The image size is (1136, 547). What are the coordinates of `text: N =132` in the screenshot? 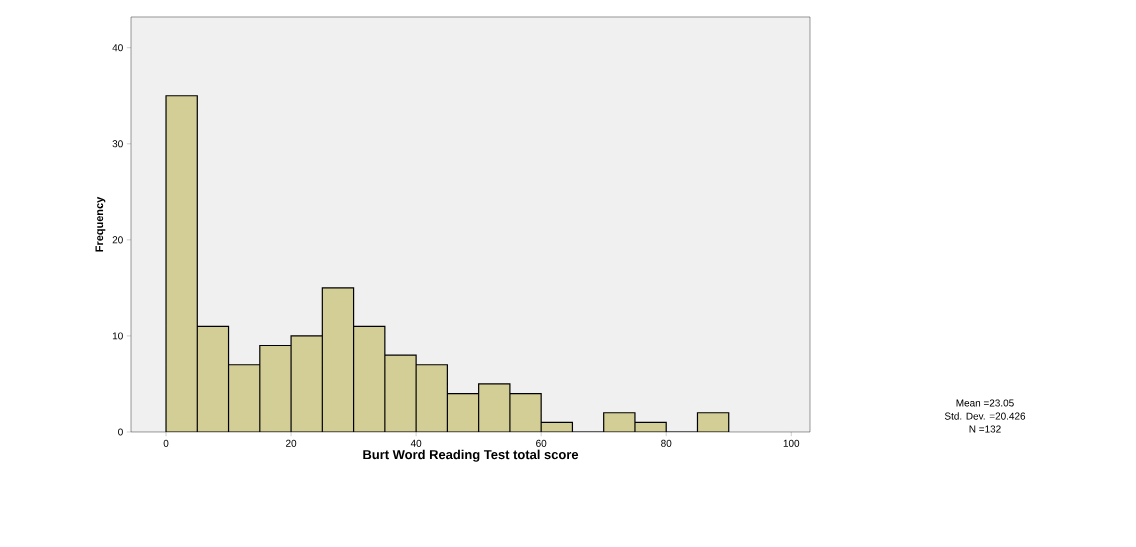 It's located at (985, 429).